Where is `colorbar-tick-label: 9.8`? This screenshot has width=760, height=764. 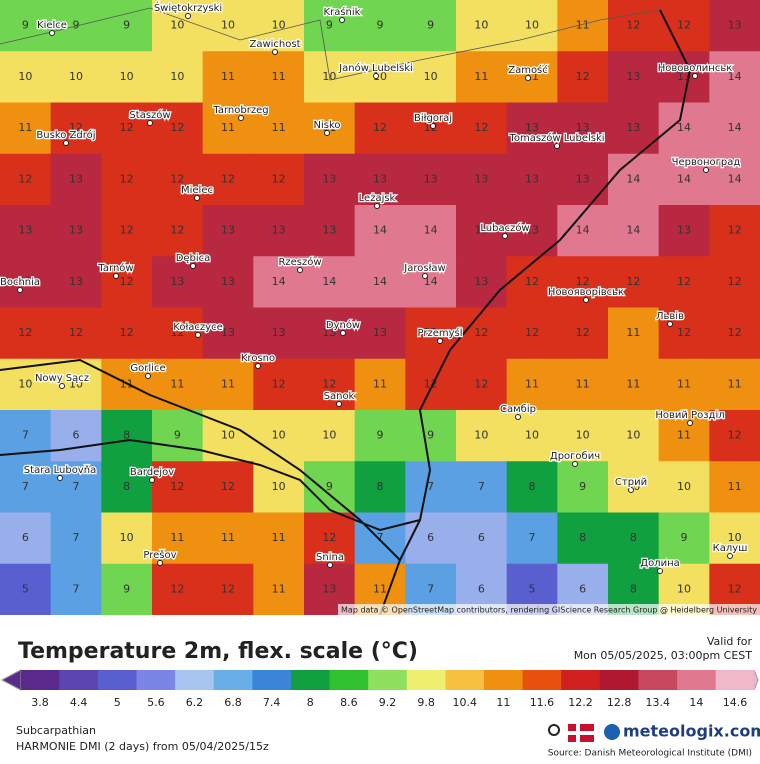
colorbar-tick-label: 9.8 is located at coordinates (426, 702).